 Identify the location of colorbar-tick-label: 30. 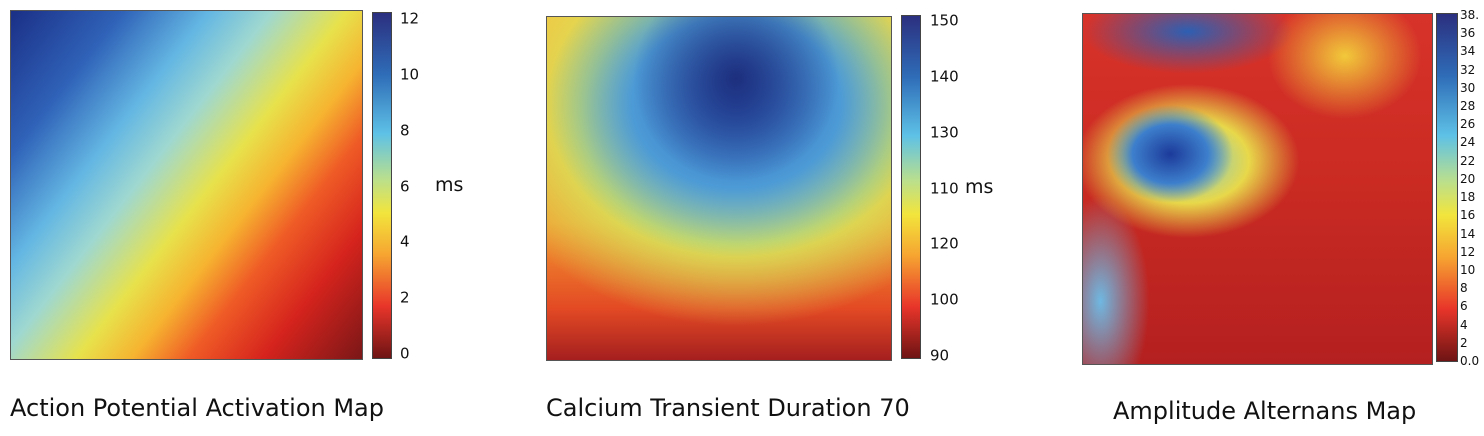
(1468, 87).